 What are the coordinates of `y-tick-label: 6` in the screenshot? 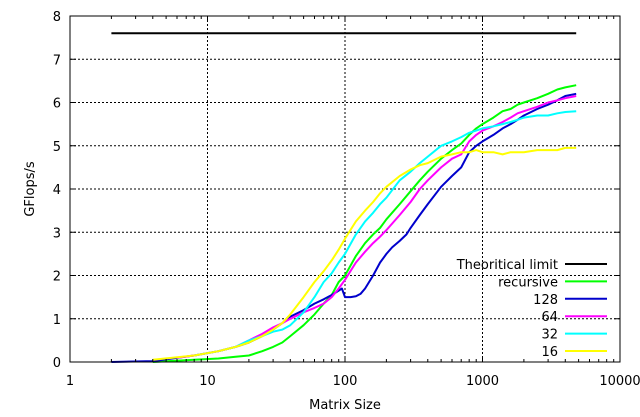 It's located at (57, 104).